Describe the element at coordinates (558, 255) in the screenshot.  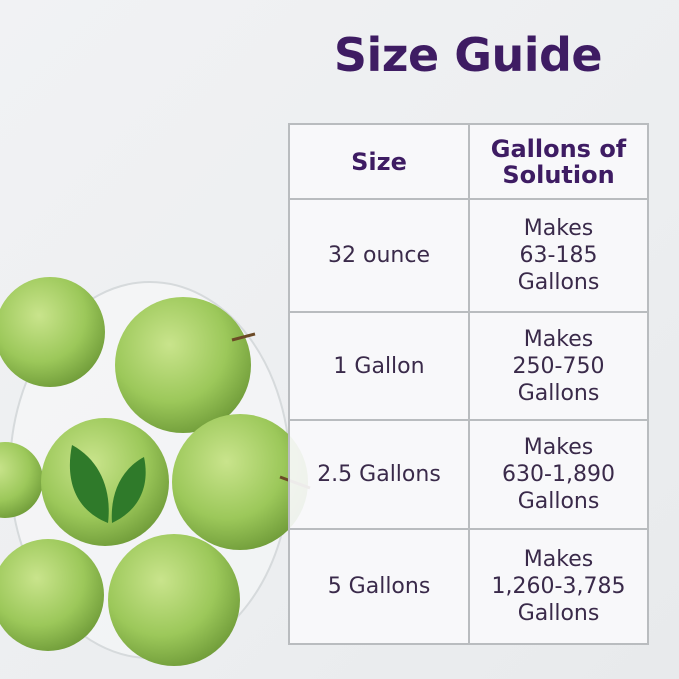
I see `gallons-cell: Makes 63-185 Gallons` at that location.